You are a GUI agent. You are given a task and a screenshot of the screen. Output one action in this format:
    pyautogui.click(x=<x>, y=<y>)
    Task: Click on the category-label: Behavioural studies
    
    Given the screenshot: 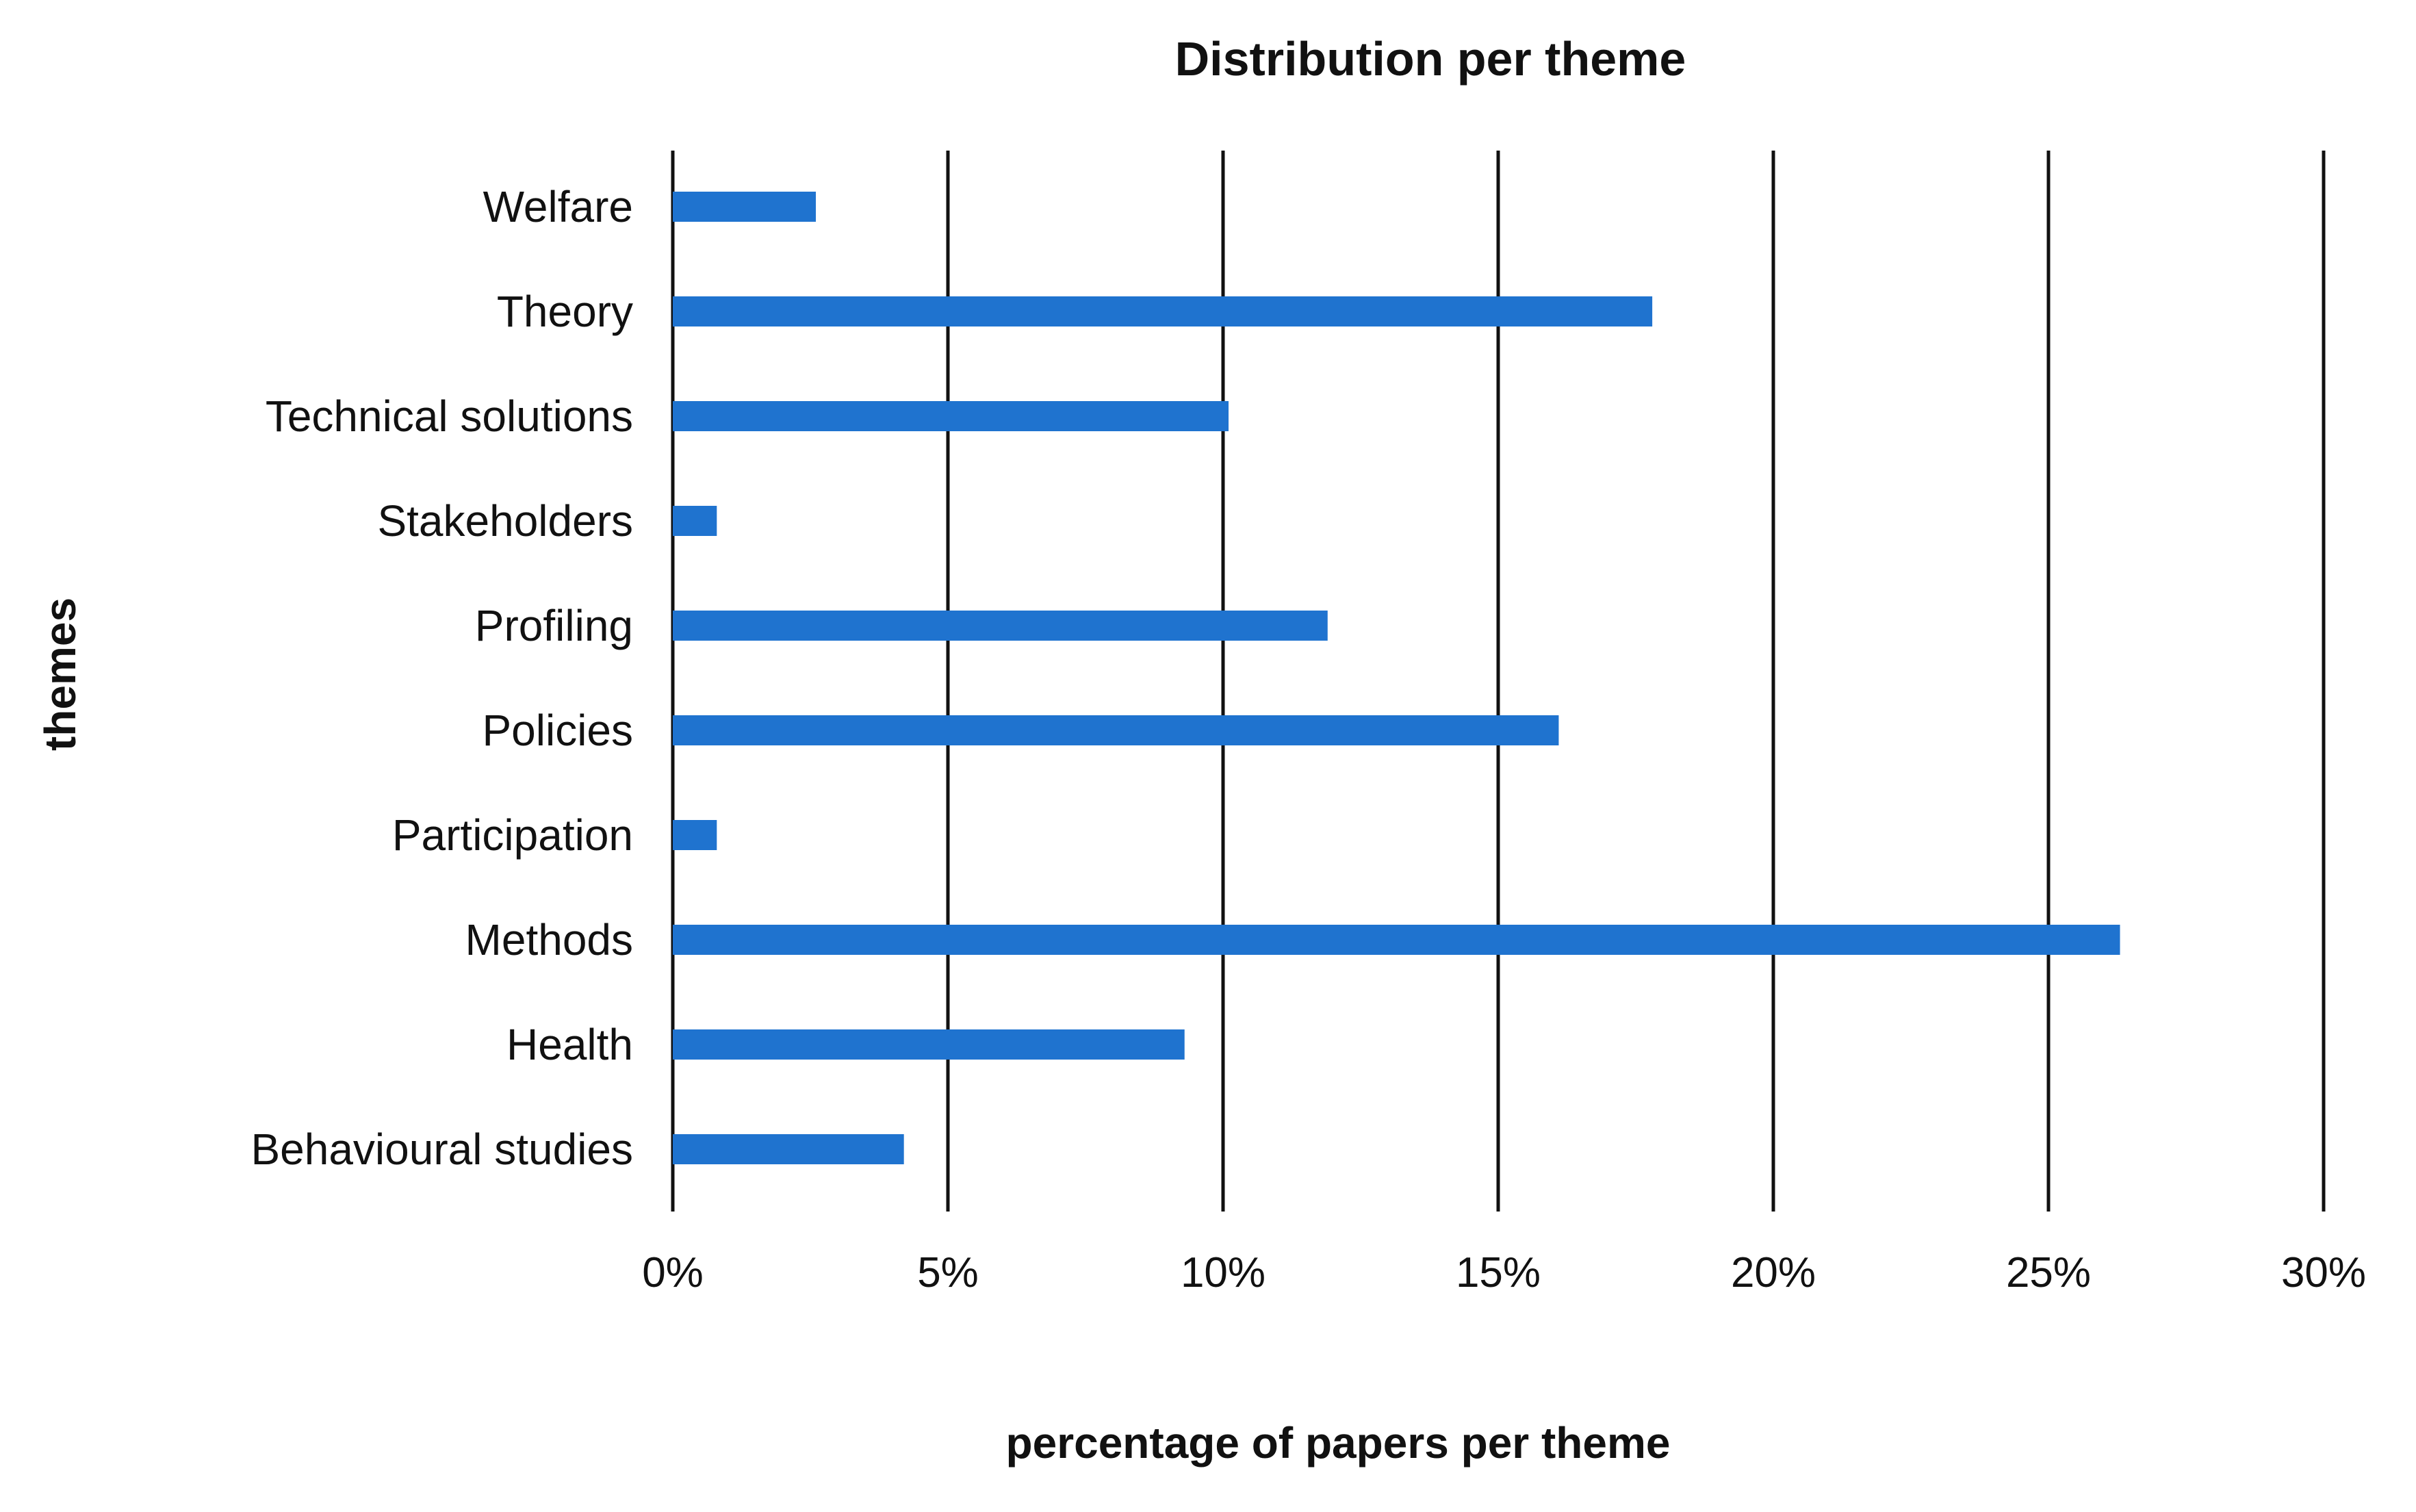 What is the action you would take?
    pyautogui.click(x=441, y=1149)
    